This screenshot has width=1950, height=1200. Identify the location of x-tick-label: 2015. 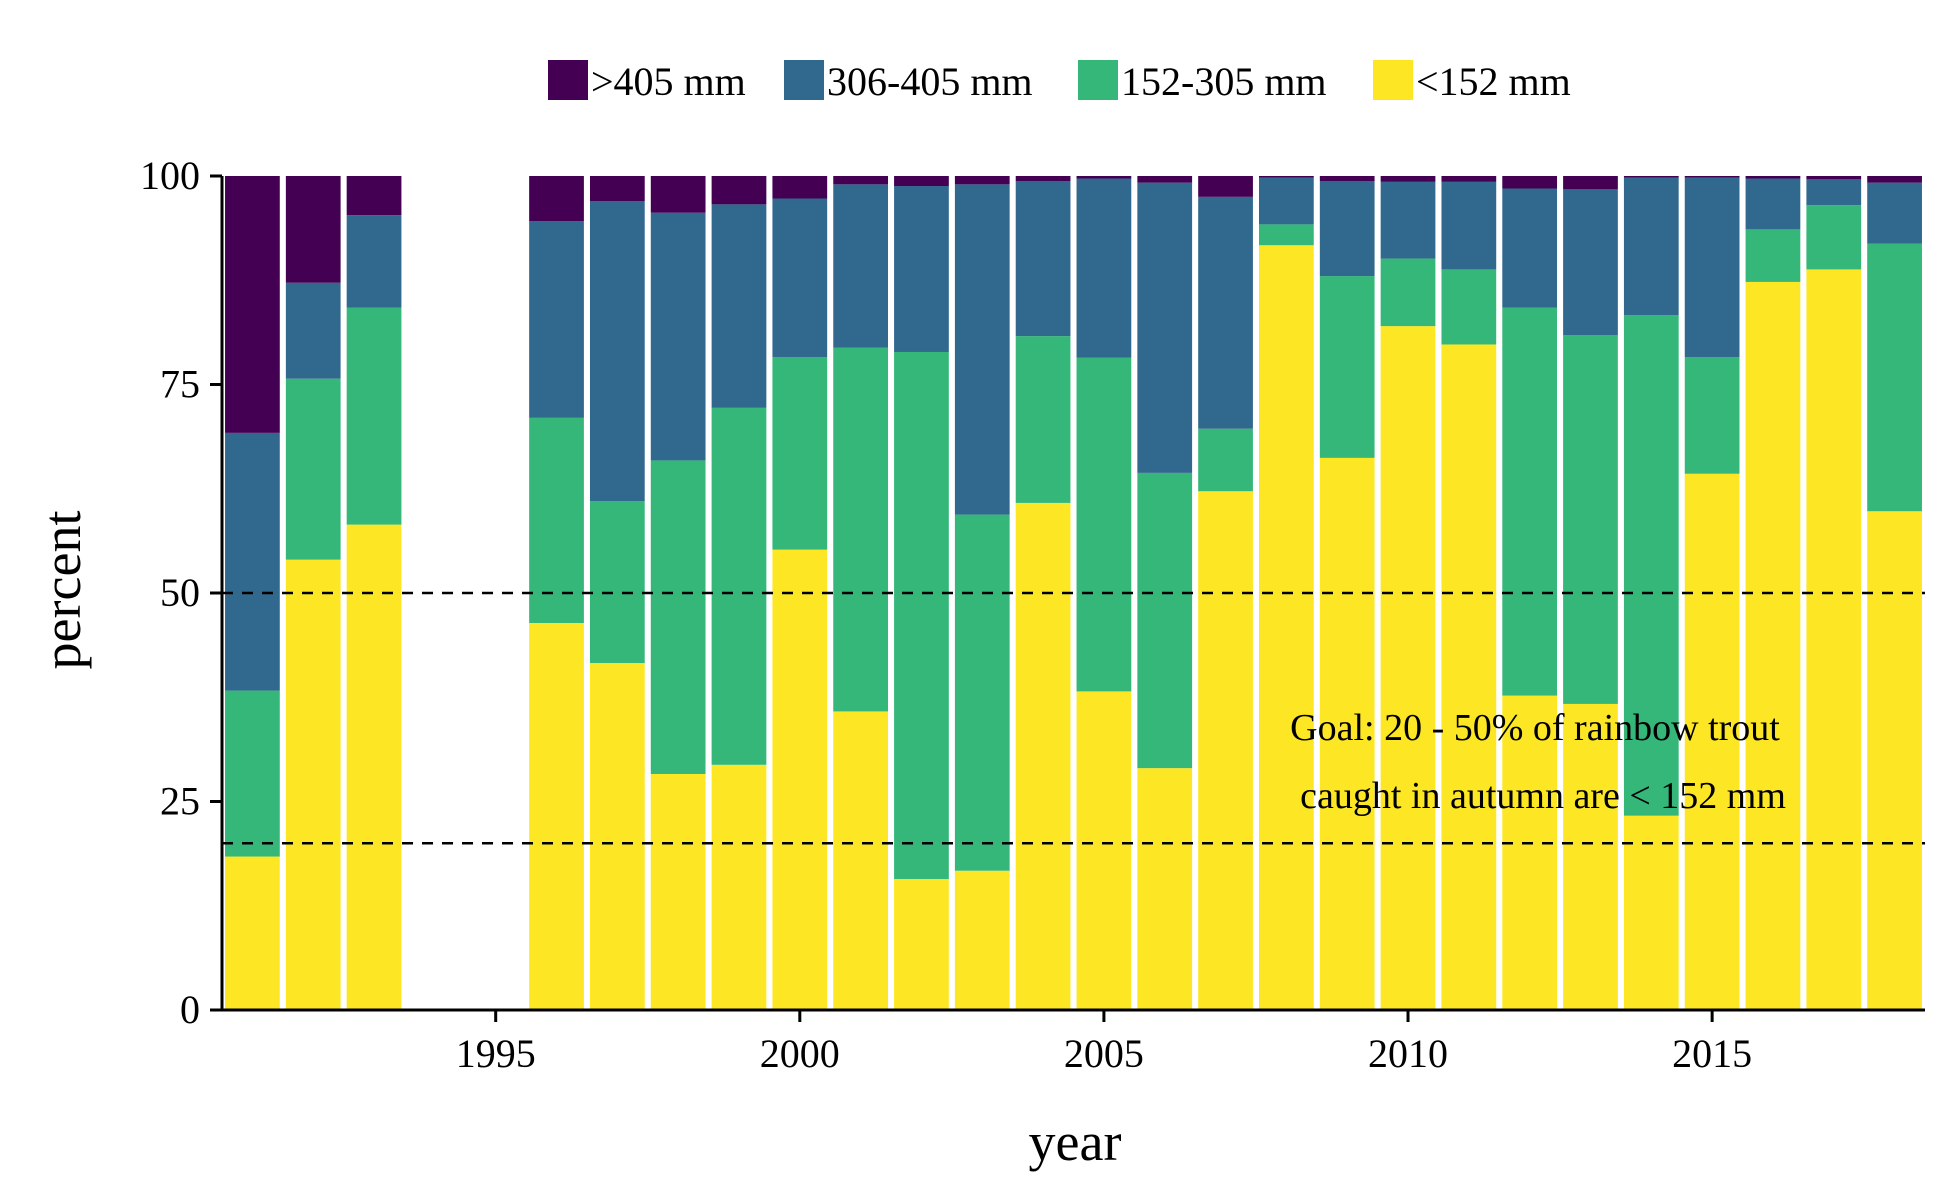
(1712, 1053).